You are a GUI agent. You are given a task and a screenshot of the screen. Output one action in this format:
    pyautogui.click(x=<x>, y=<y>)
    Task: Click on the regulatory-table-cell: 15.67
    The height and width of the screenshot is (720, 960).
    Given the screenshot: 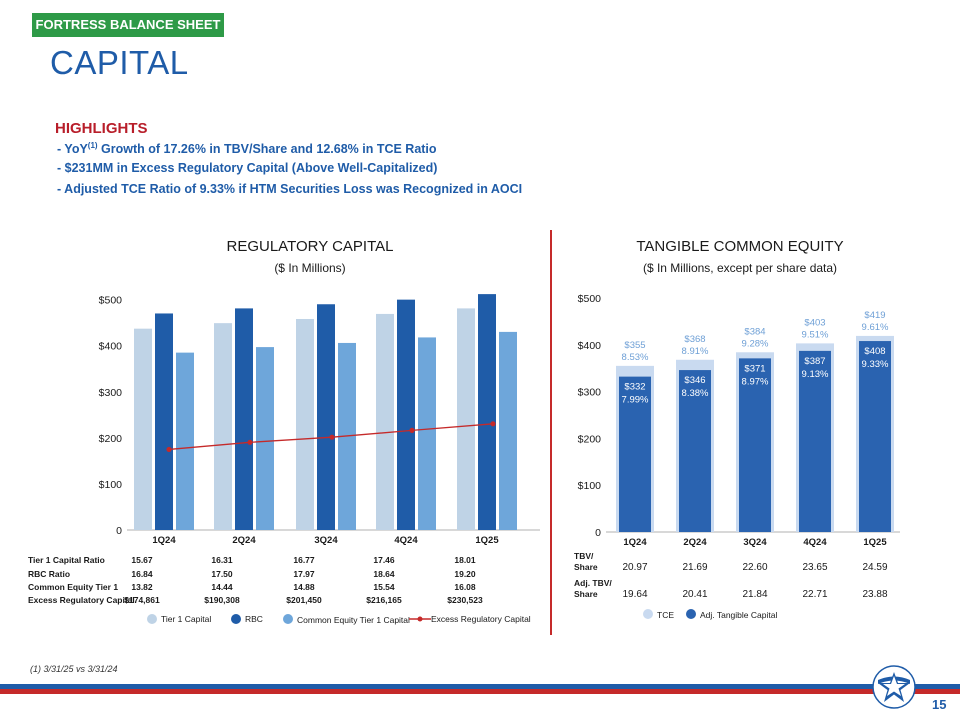 What is the action you would take?
    pyautogui.click(x=142, y=560)
    